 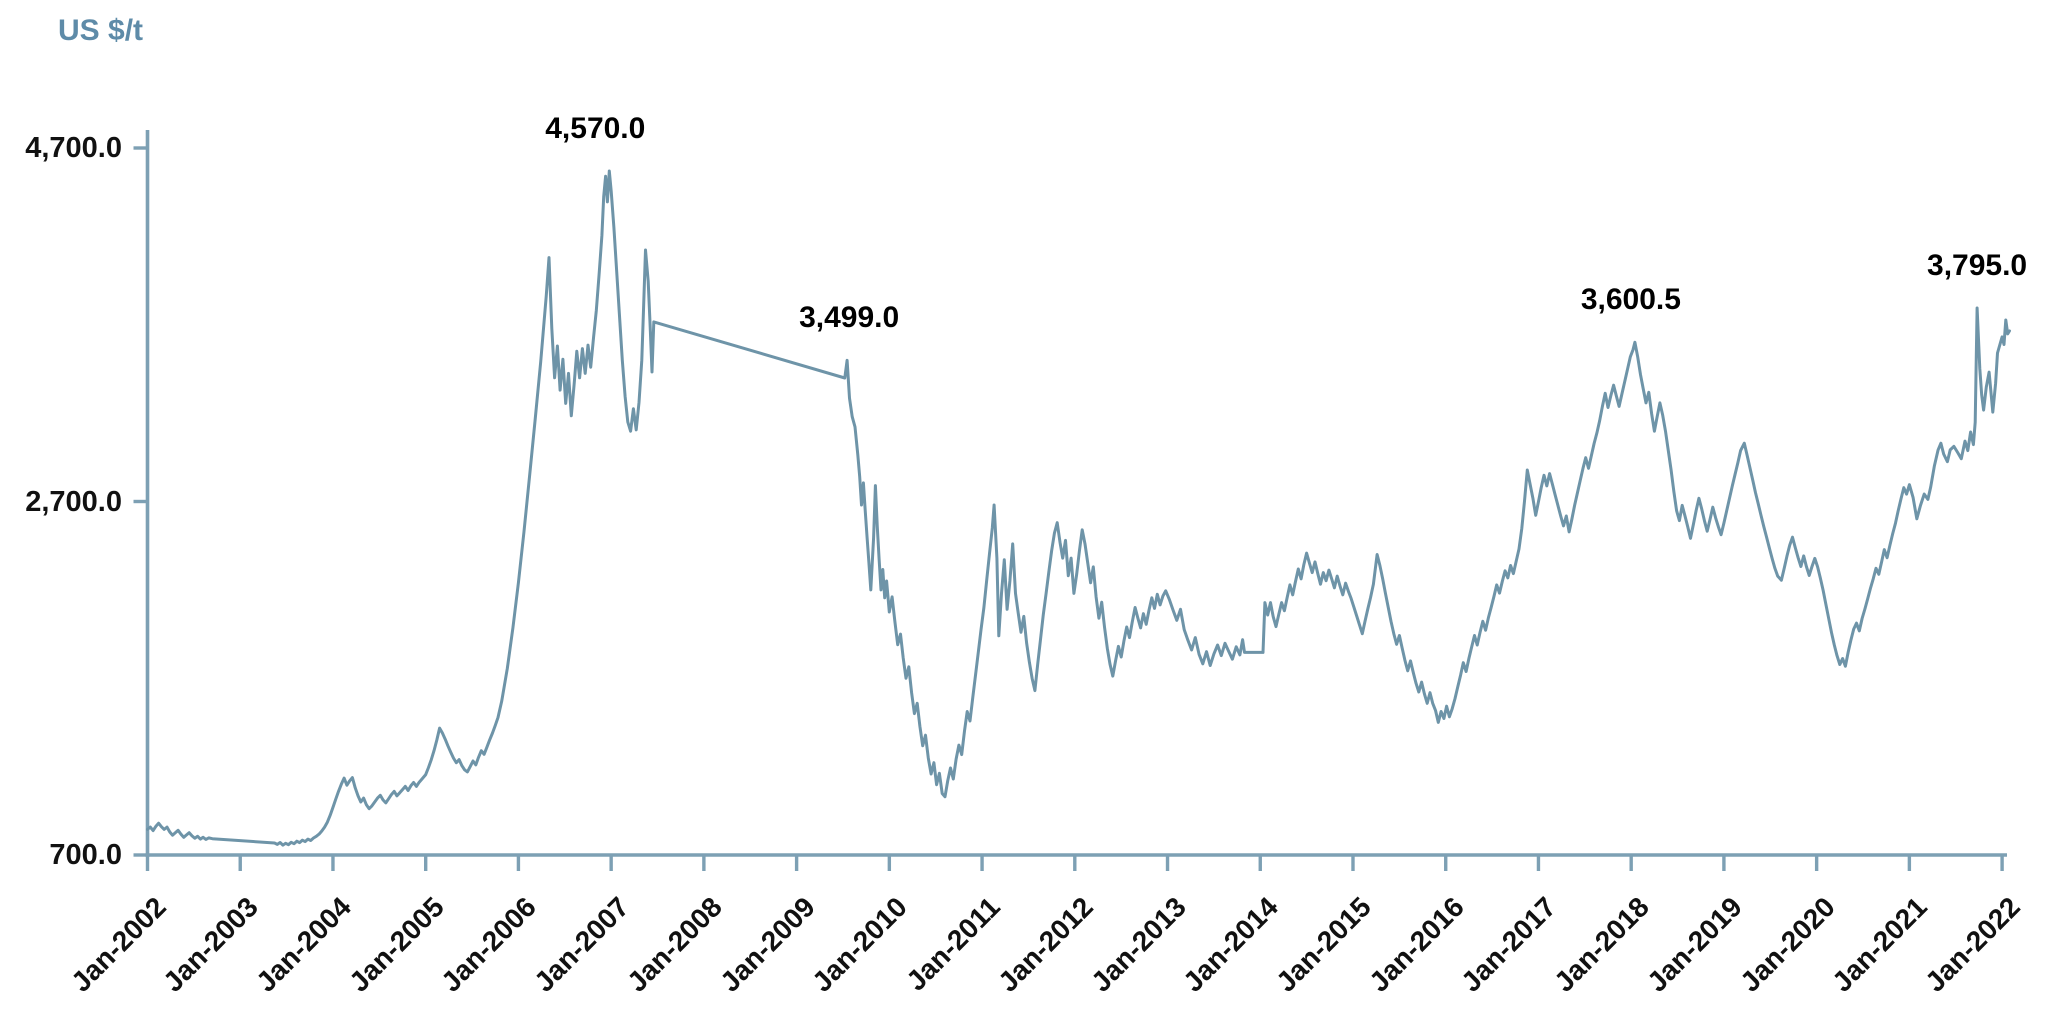 I want to click on y-tick-label-700: 700.0, so click(x=85, y=855).